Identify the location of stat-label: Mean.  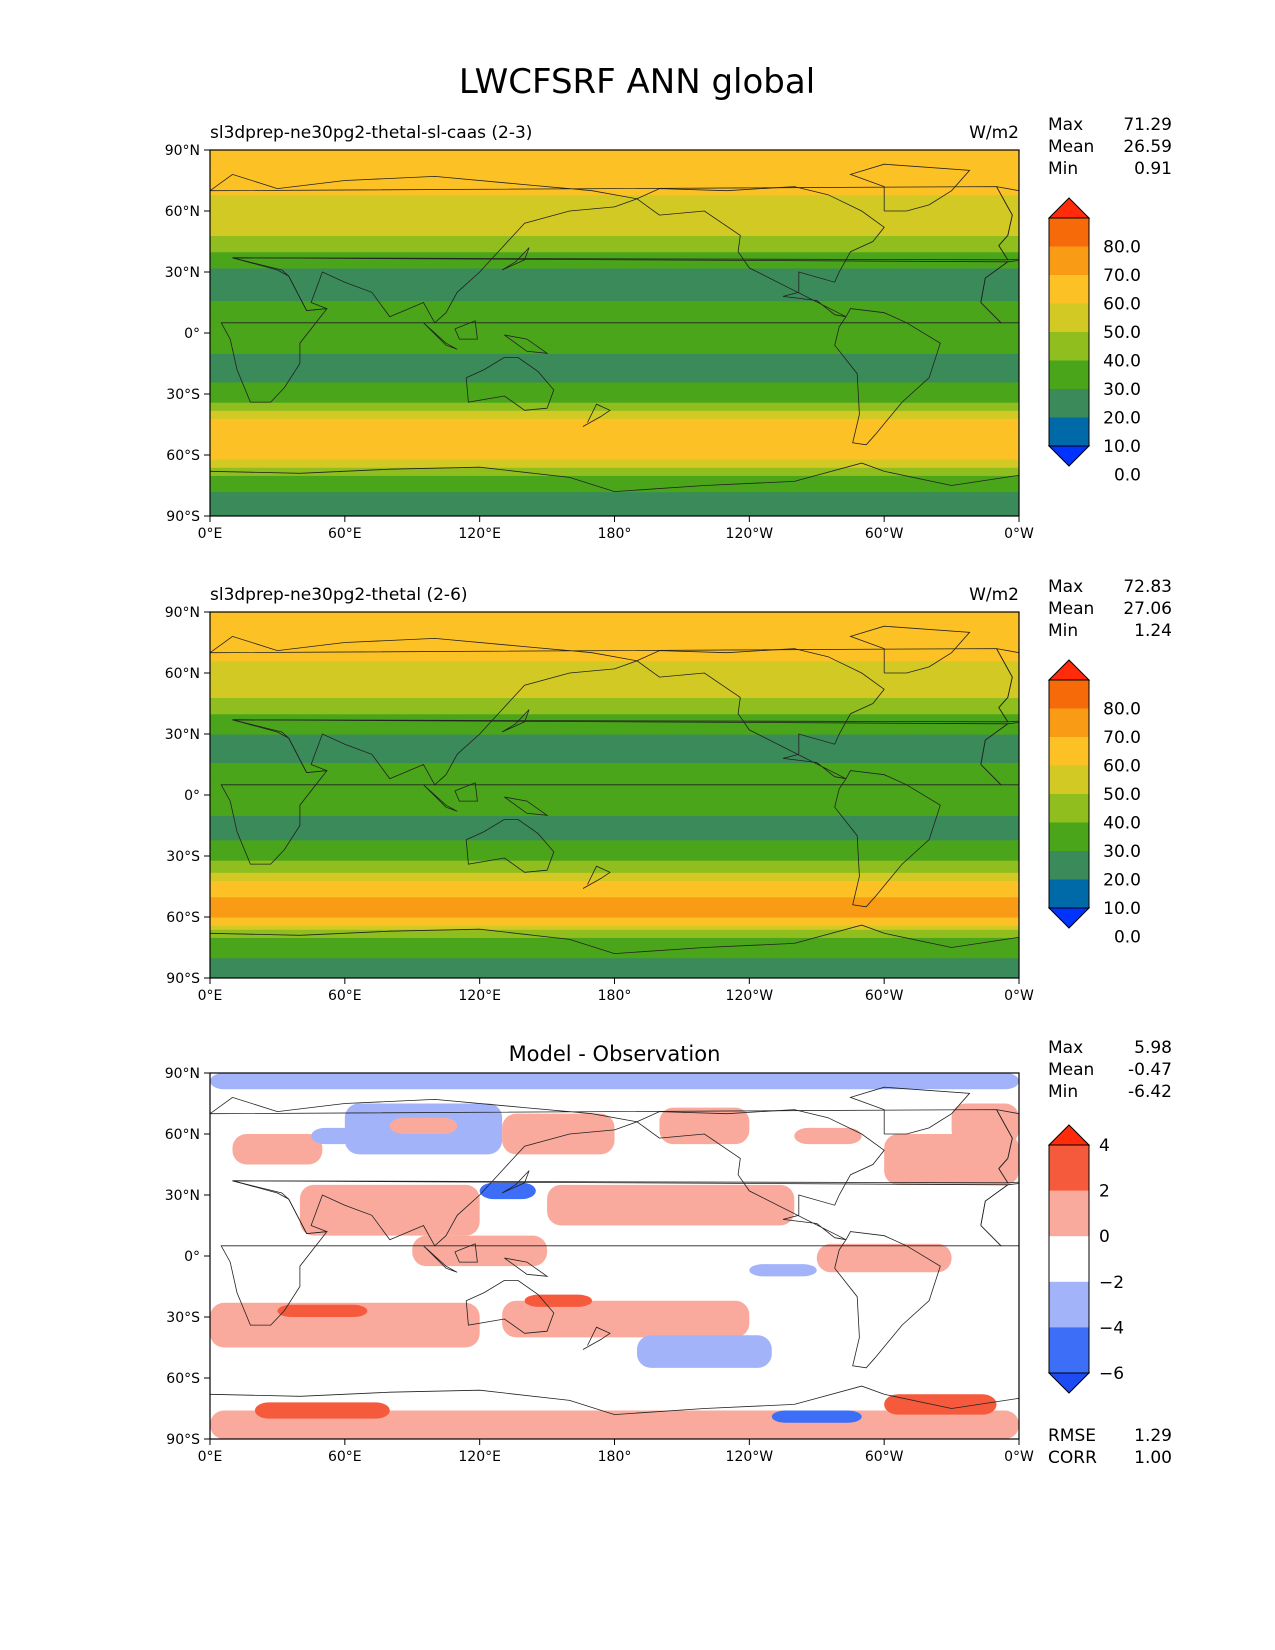
(1071, 1070).